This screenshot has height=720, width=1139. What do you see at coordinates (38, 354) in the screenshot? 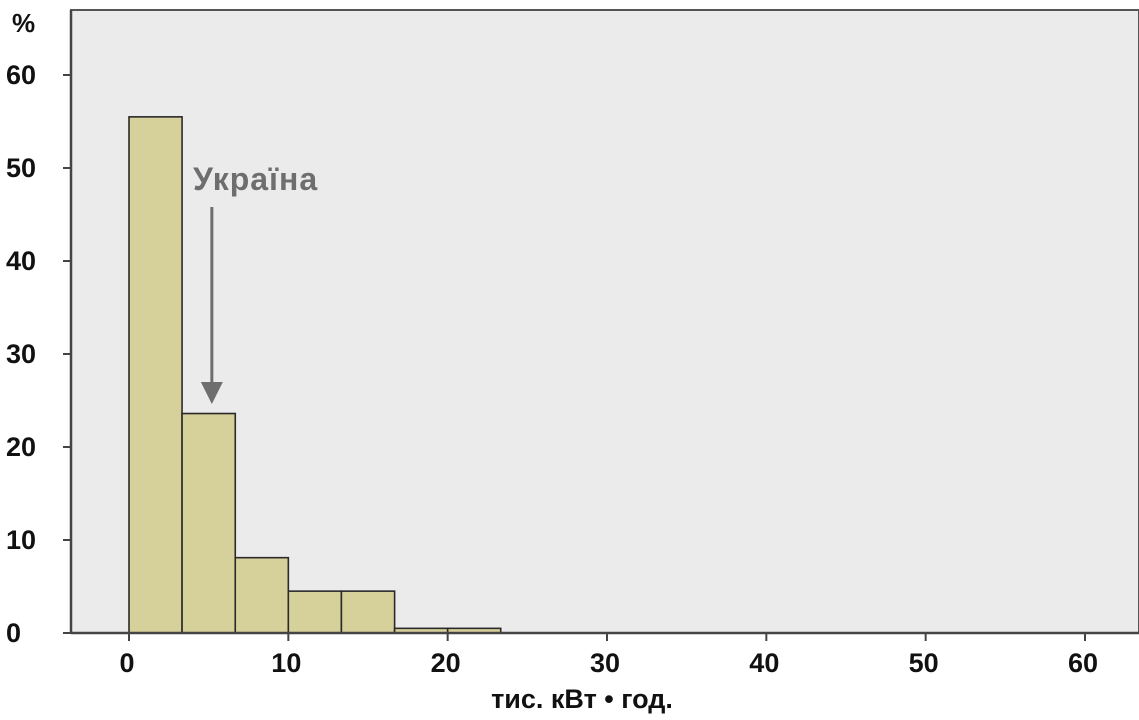
I see `y-ticks-layer: 0 10 20 30 40 50 60` at bounding box center [38, 354].